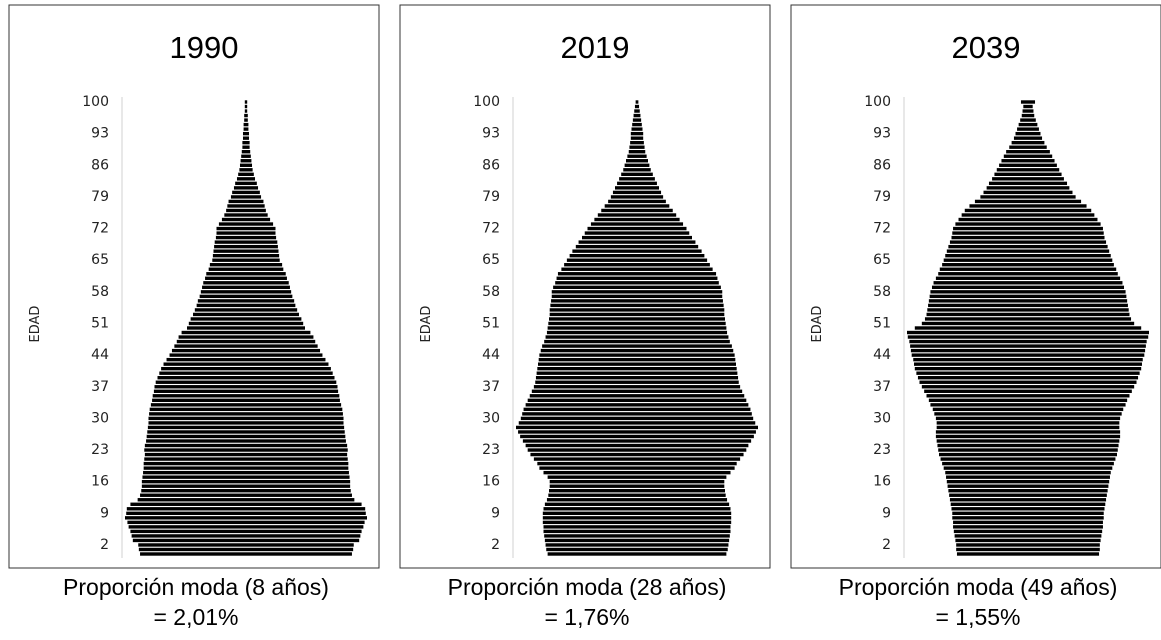 Image resolution: width=1161 pixels, height=640 pixels. What do you see at coordinates (587, 587) in the screenshot?
I see `annotation: Proporción moda (28 años)` at bounding box center [587, 587].